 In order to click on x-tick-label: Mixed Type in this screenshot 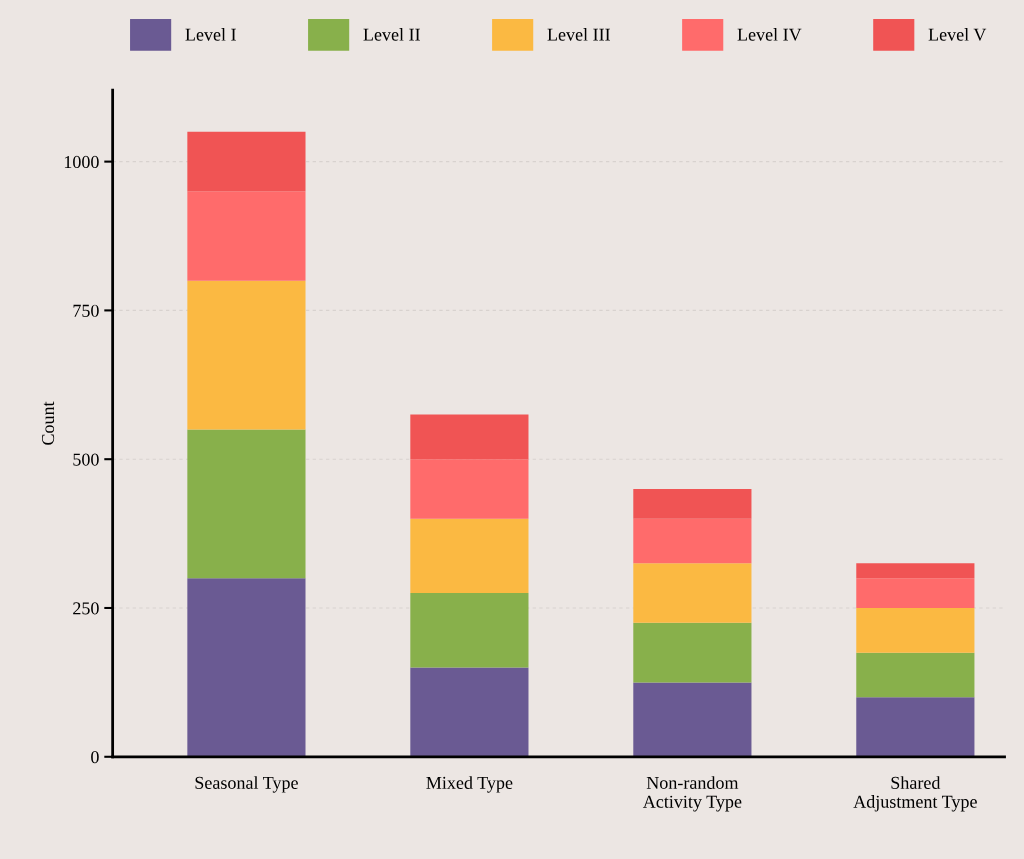, I will do `click(469, 784)`.